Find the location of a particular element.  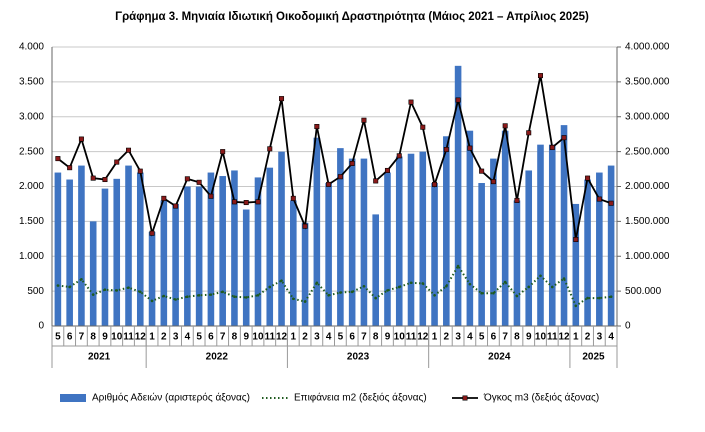

x-tick-label: 9 is located at coordinates (246, 337).